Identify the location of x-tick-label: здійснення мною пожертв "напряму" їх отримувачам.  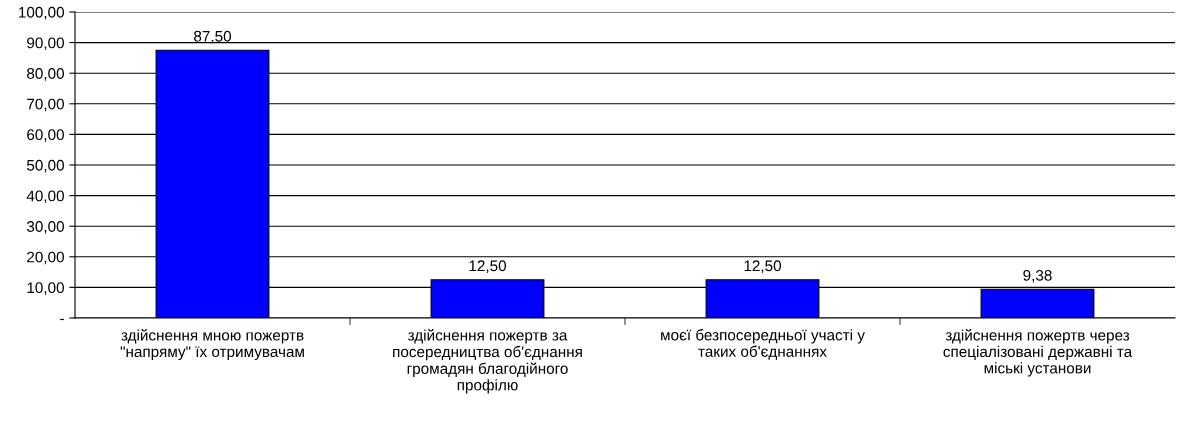
(212, 345).